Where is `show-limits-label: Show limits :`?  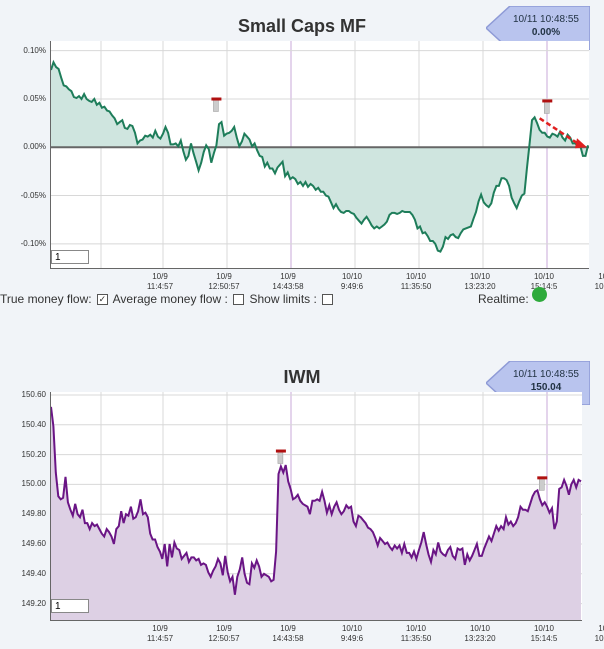
show-limits-label: Show limits : is located at coordinates (283, 299).